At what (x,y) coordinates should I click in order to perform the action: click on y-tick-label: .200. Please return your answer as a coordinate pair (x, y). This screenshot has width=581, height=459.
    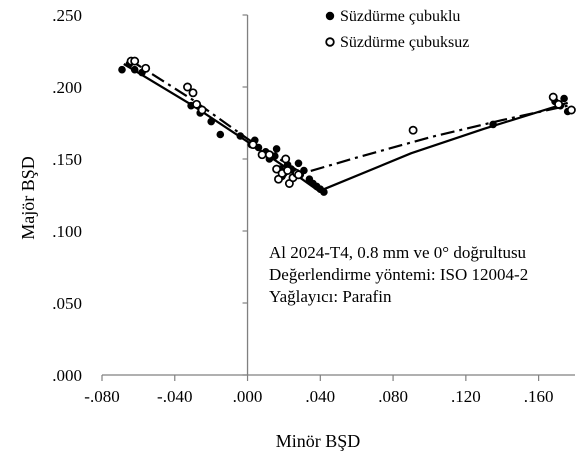
    Looking at the image, I should click on (67, 87).